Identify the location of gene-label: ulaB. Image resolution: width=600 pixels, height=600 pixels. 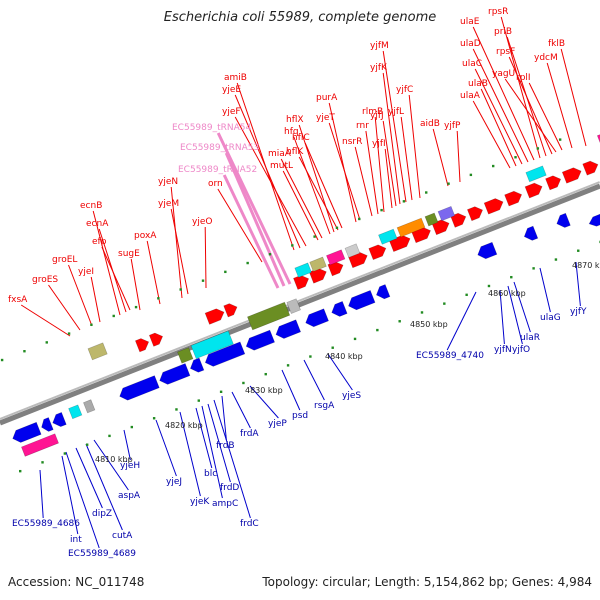
(478, 84).